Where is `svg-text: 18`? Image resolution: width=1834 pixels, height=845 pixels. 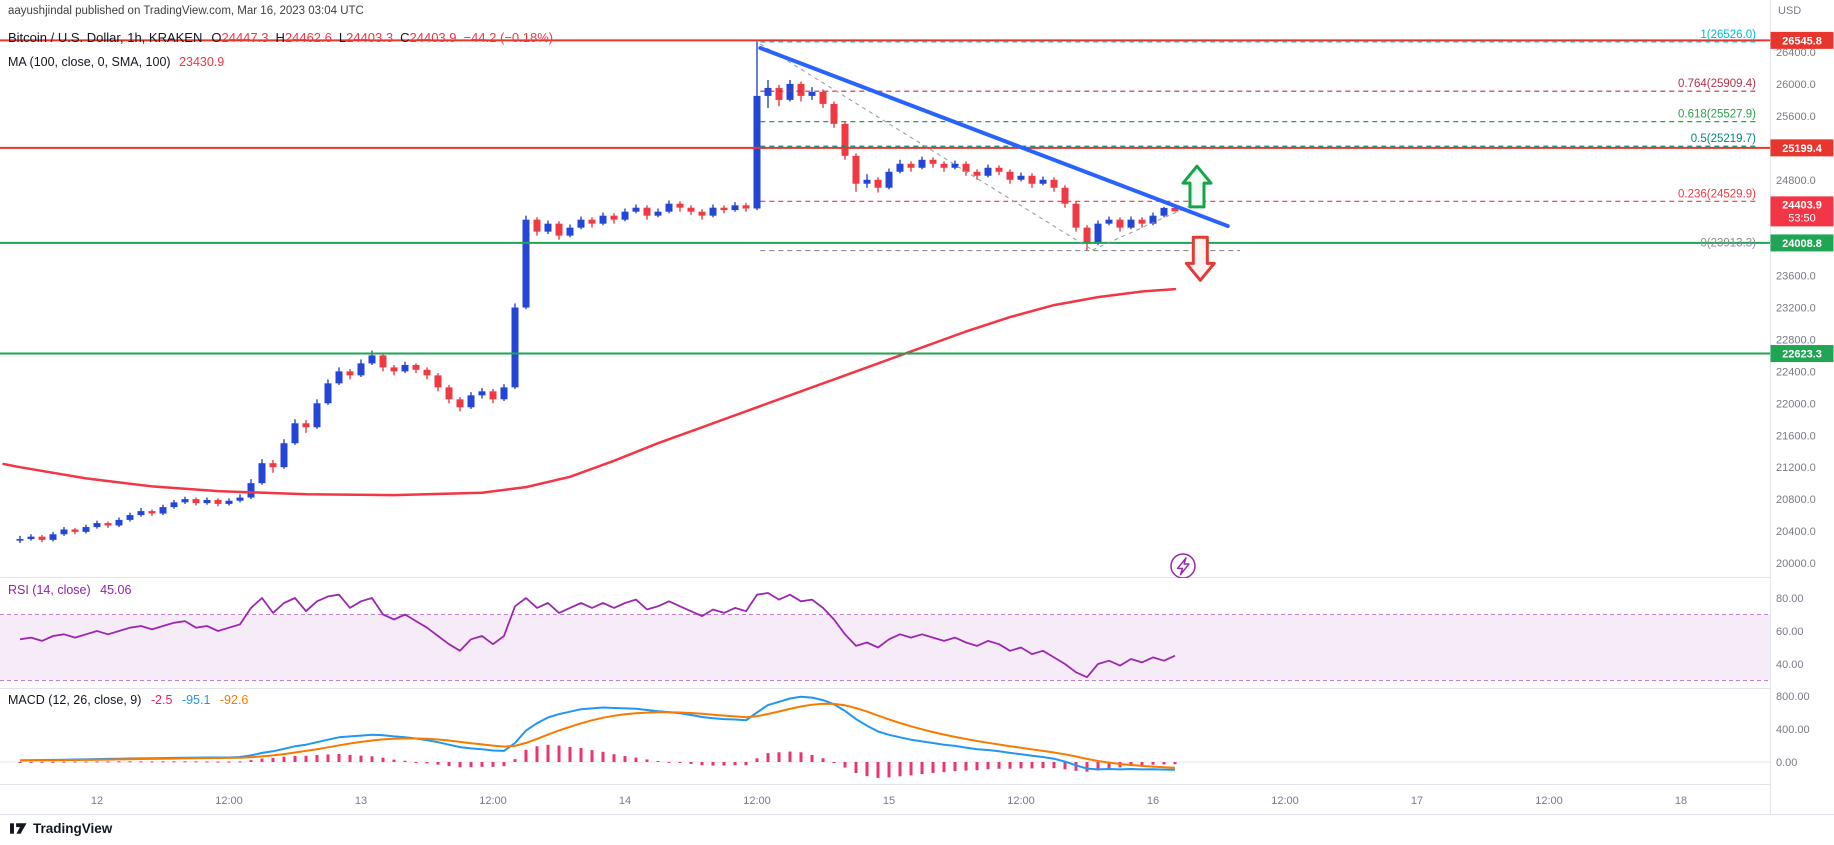 svg-text: 18 is located at coordinates (1681, 801).